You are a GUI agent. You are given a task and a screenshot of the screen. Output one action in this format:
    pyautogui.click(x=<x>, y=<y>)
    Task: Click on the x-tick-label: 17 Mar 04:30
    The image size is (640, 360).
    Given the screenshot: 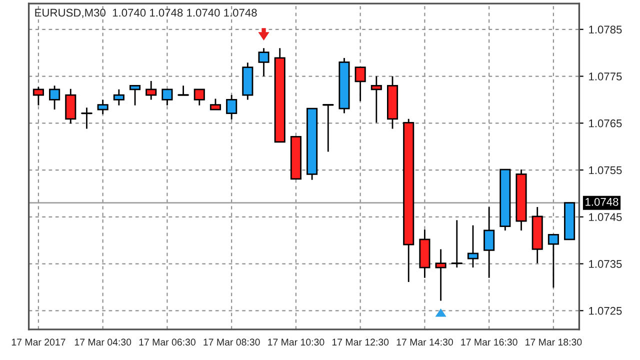 What is the action you would take?
    pyautogui.click(x=103, y=342)
    